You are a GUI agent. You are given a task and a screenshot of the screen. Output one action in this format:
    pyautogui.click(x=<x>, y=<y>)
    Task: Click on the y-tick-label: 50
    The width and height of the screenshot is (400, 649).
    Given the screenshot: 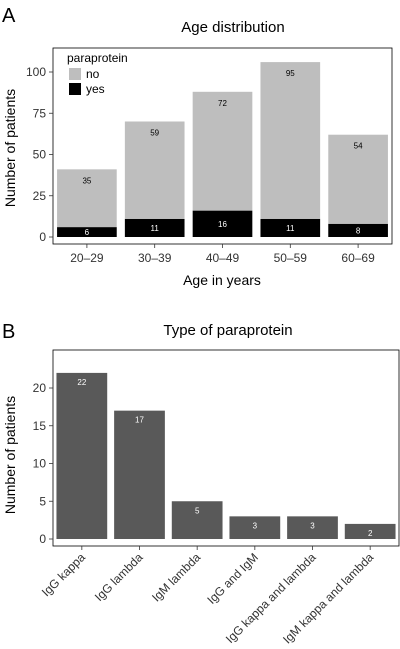 What is the action you would take?
    pyautogui.click(x=40, y=155)
    